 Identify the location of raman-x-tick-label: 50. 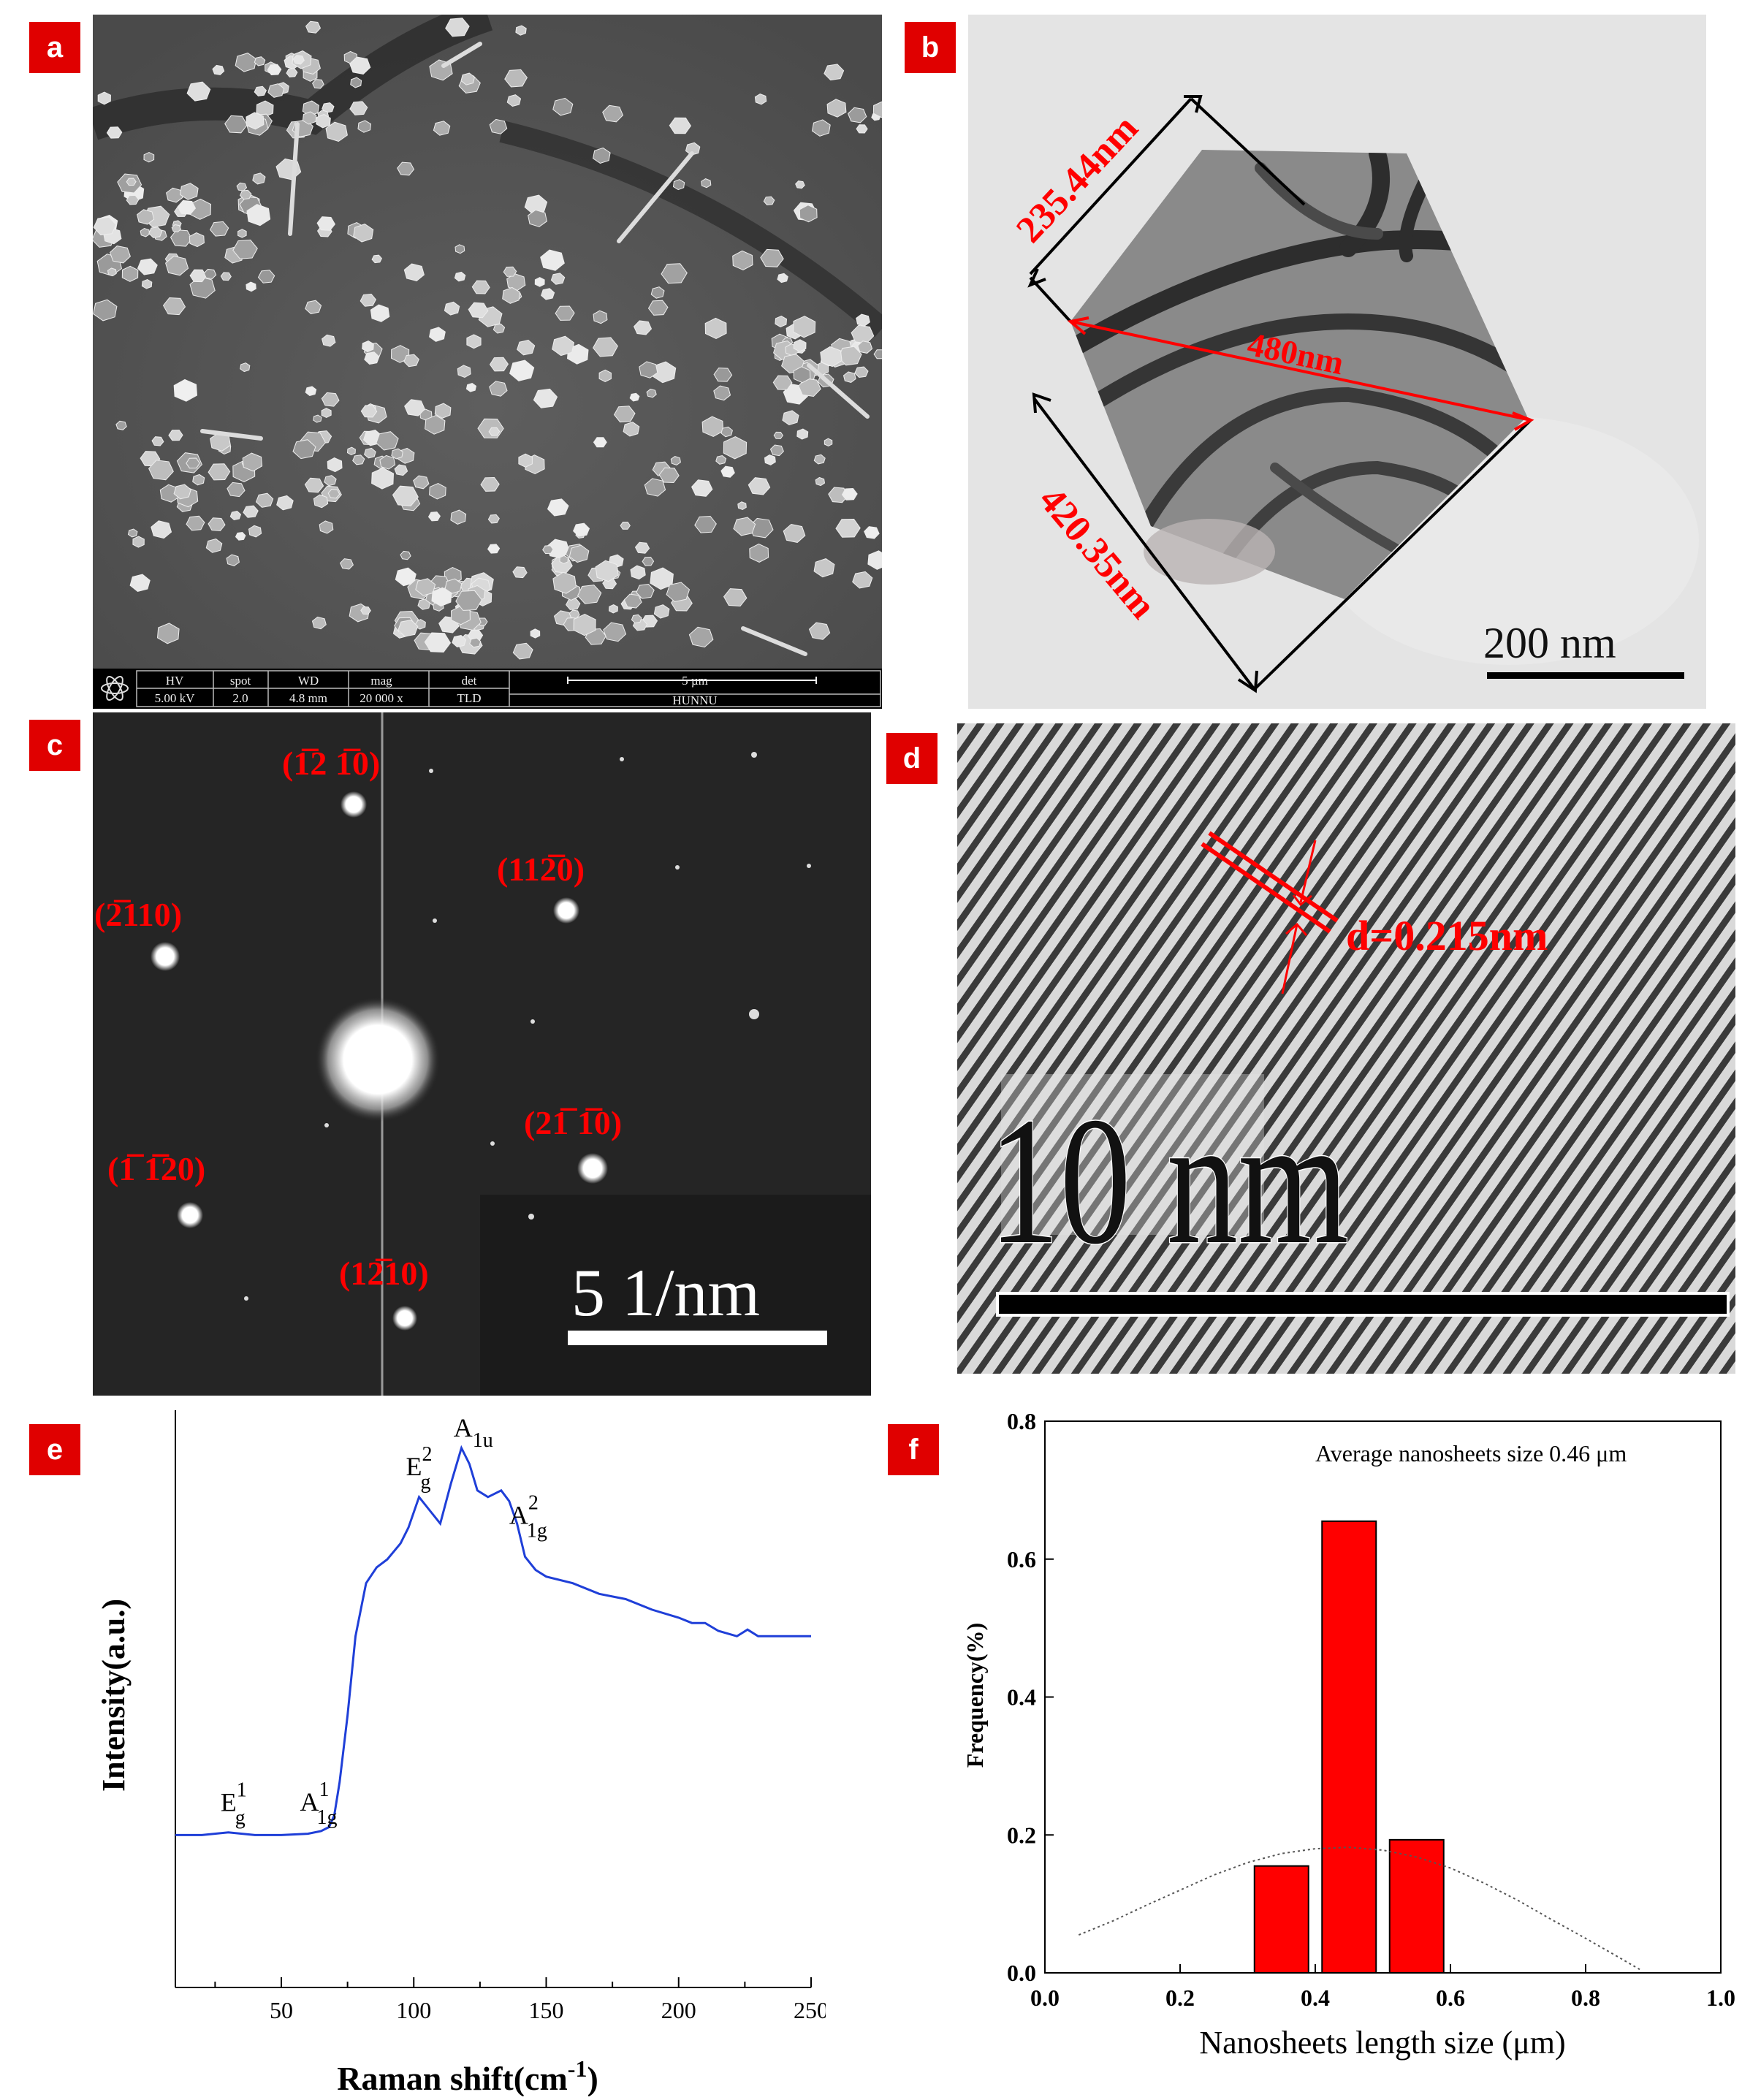
(281, 2010).